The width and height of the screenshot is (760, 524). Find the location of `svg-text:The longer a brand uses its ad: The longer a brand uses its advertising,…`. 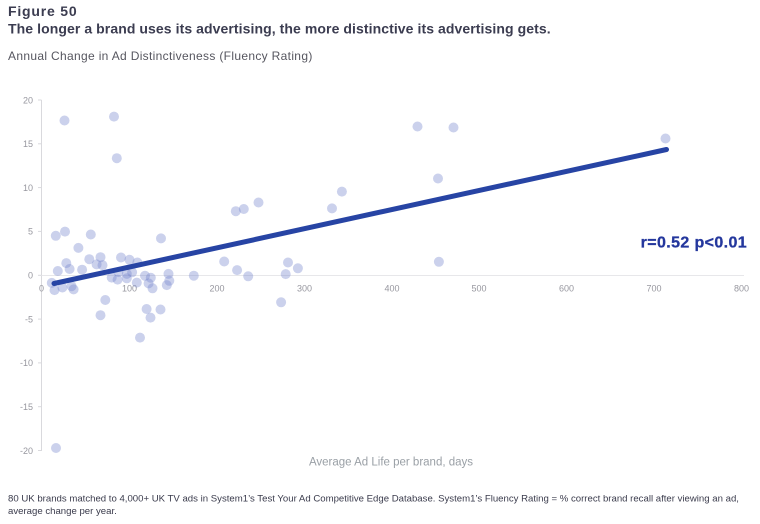

svg-text:The longer a brand uses its ad: The longer a brand uses its advertising,… is located at coordinates (279, 29).